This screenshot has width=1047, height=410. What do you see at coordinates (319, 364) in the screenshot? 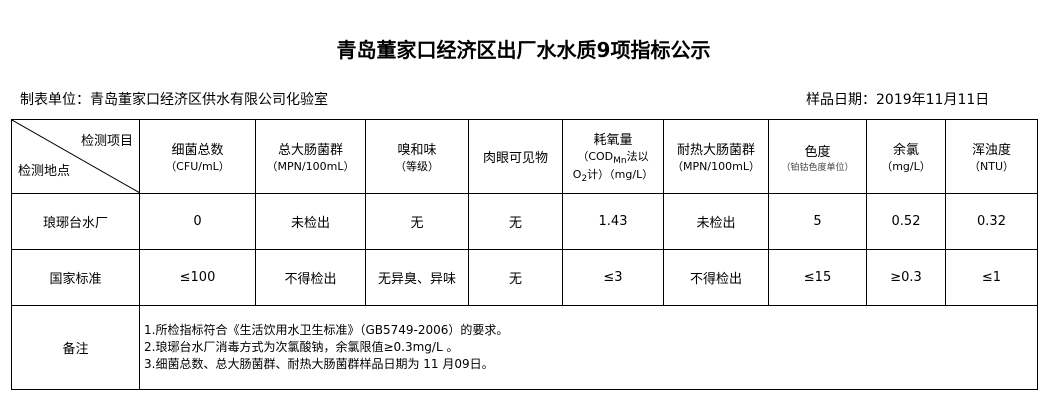
I see `note-line: 3.细菌总数、总大肠菌群、耐热大肠菌群样品日期为 11 月09日。` at bounding box center [319, 364].